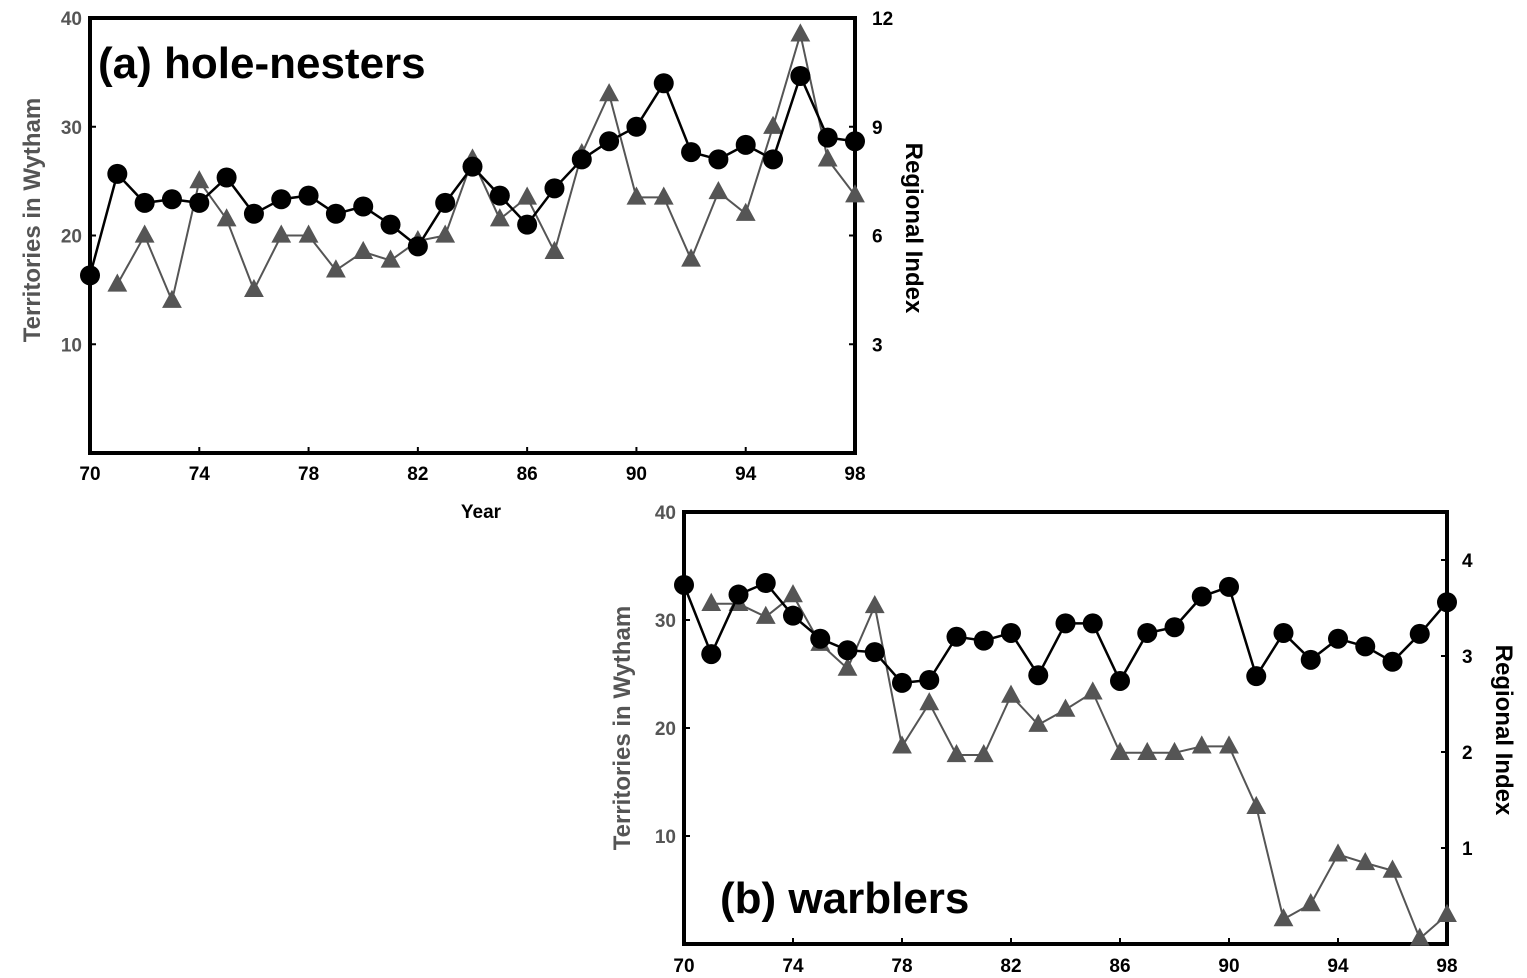 The height and width of the screenshot is (978, 1527). Describe the element at coordinates (1467, 753) in the screenshot. I see `y-right-tick-label: 2` at that location.